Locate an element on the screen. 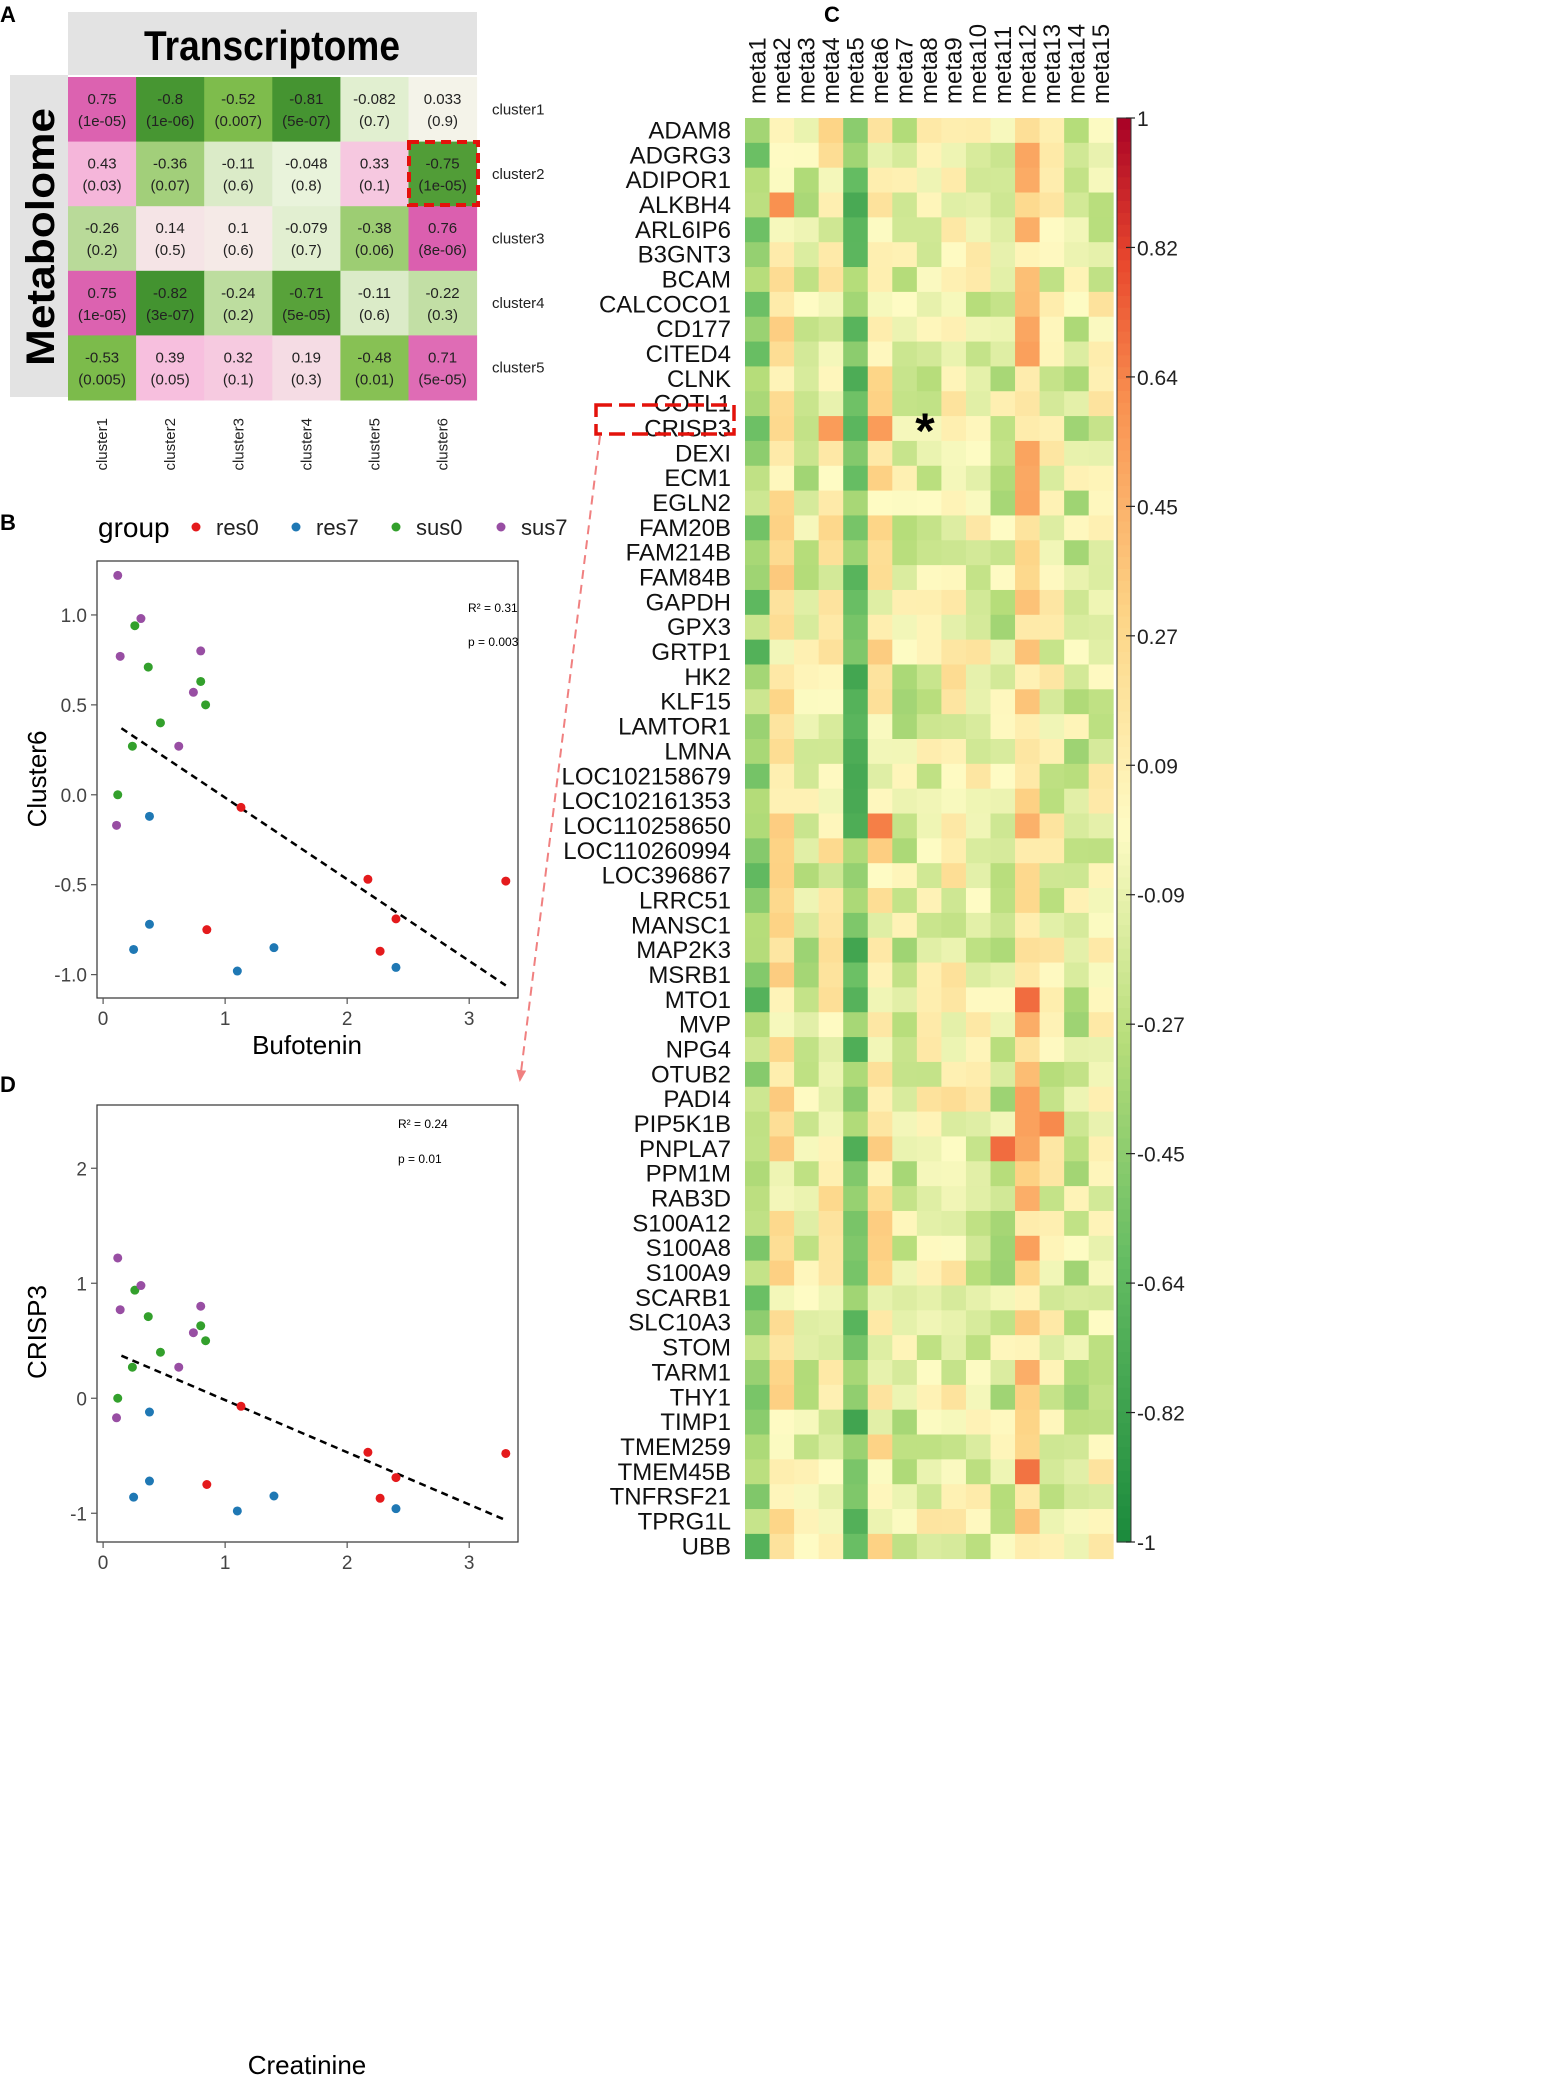 Image resolution: width=1548 pixels, height=2076 pixels. gene-label: HK2 is located at coordinates (707, 677).